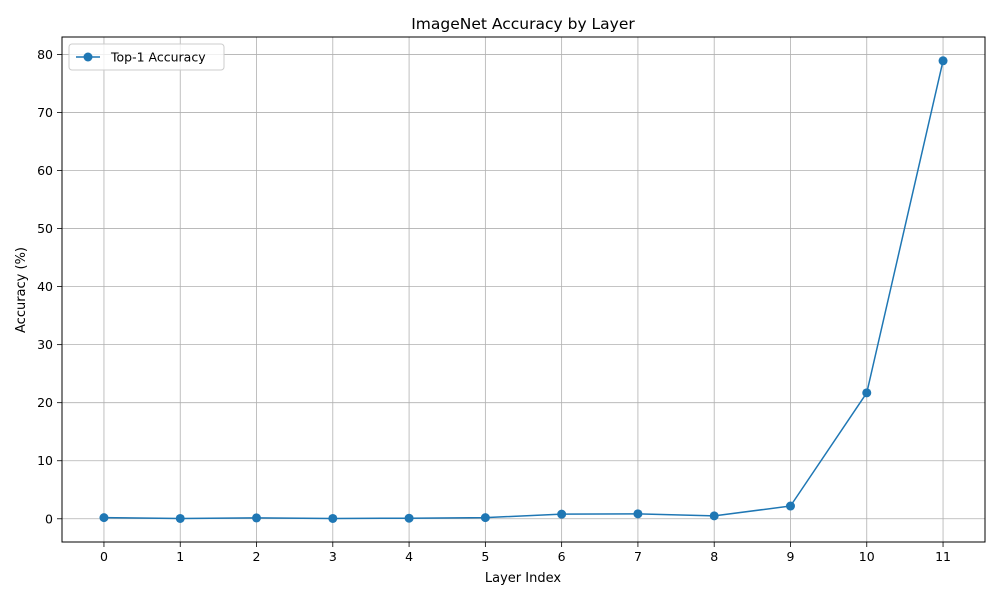 The image size is (1000, 600). I want to click on legend-box, so click(146, 57).